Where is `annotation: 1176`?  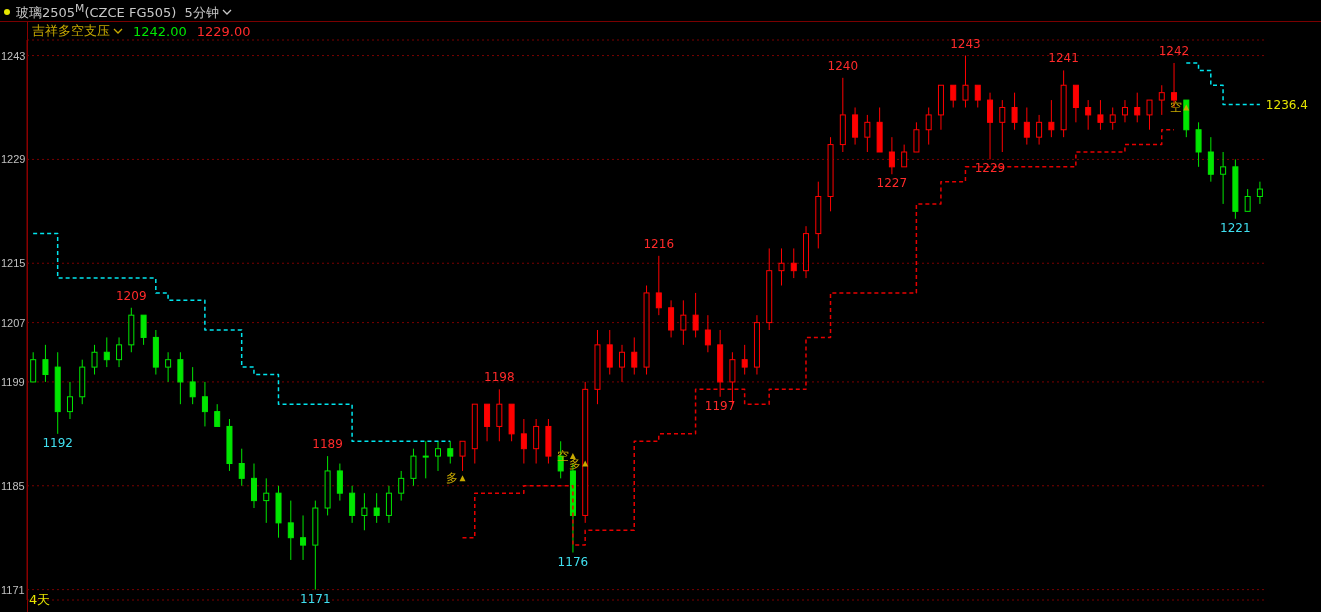
annotation: 1176 is located at coordinates (573, 561).